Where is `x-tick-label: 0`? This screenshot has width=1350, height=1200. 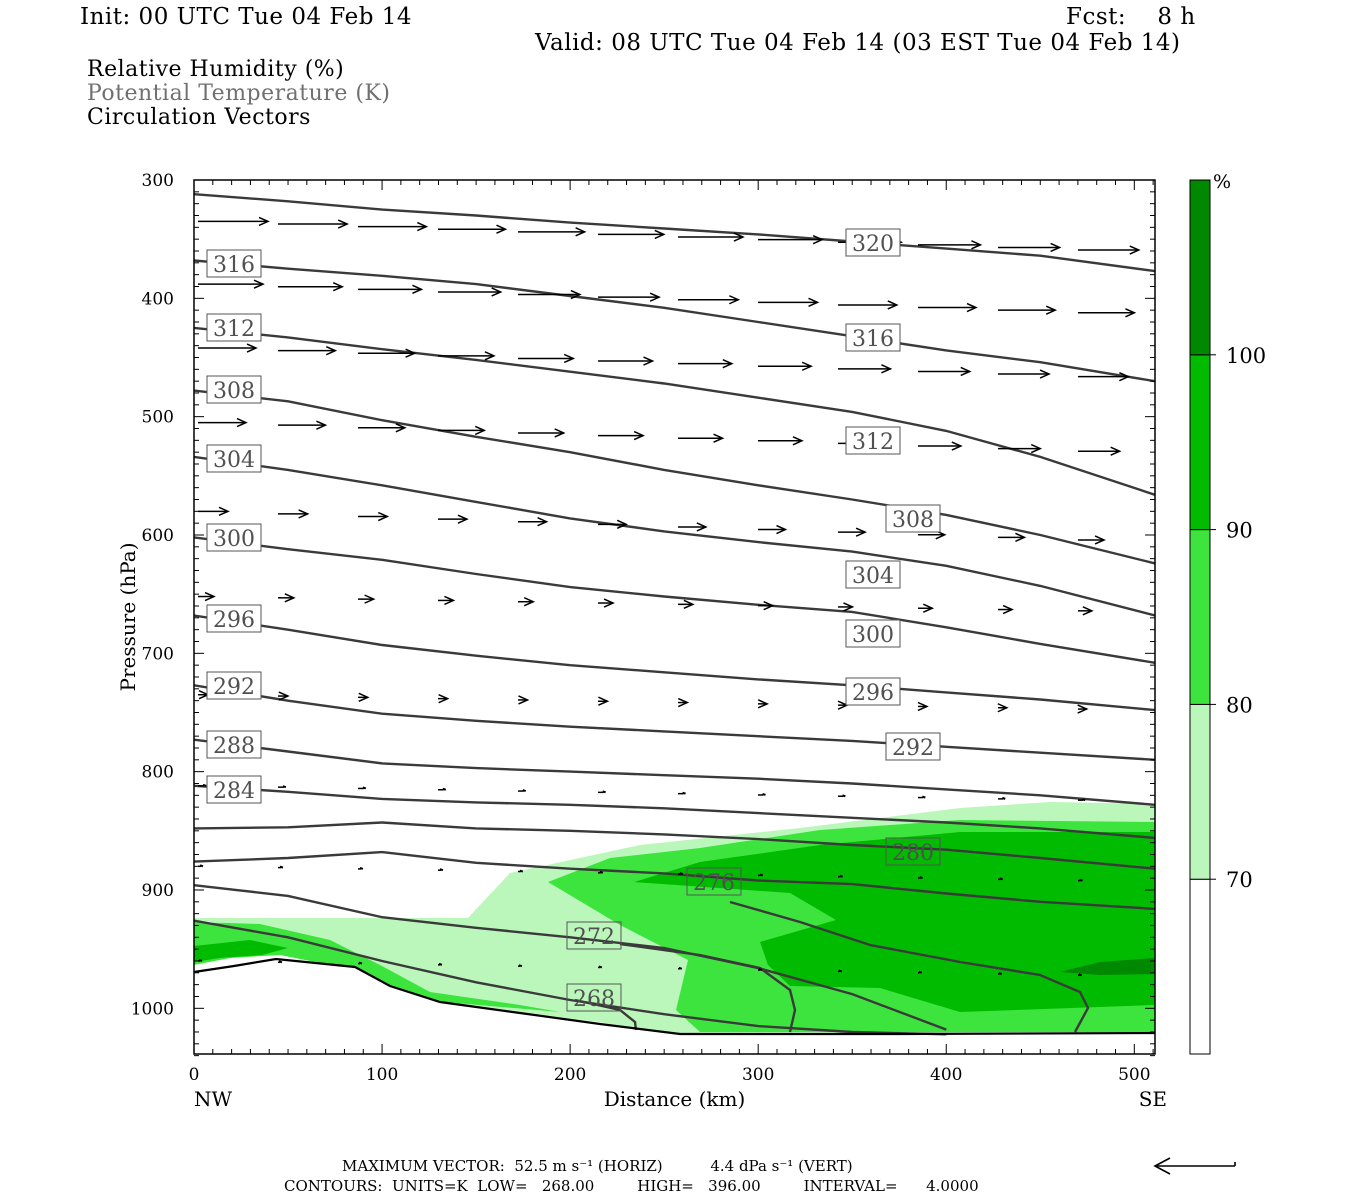
x-tick-label: 0 is located at coordinates (194, 1075).